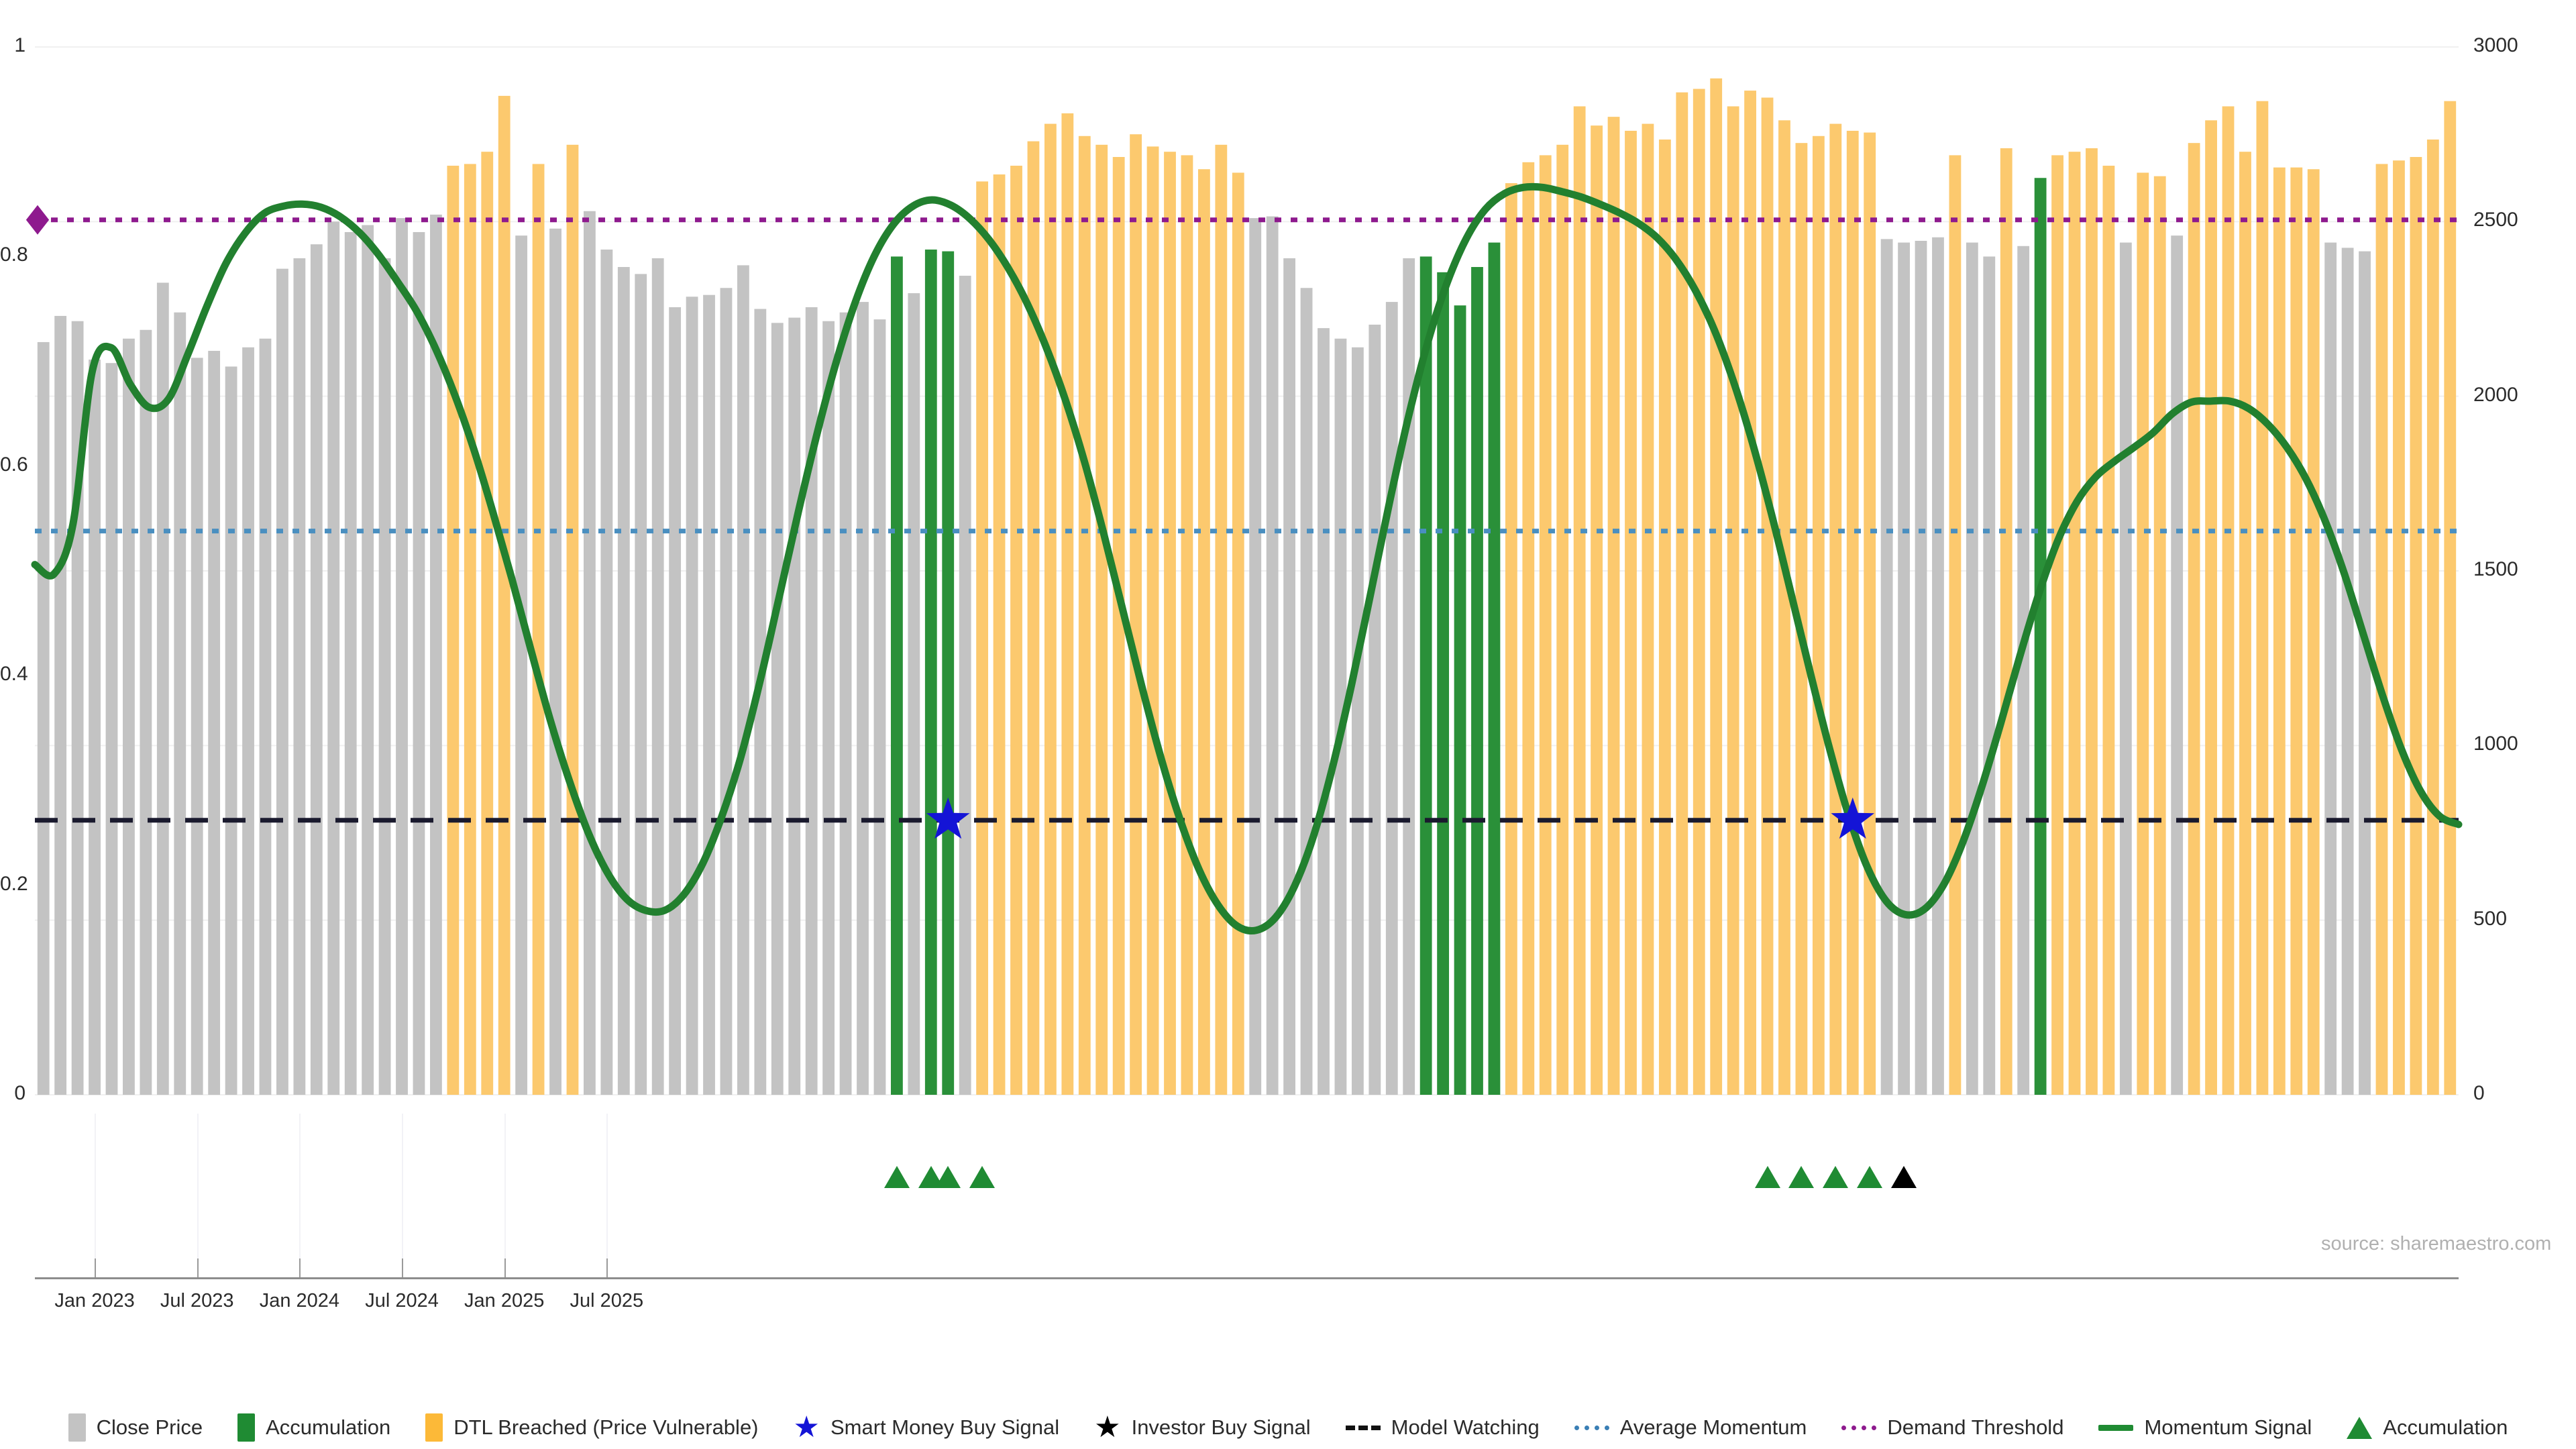  I want to click on dotted-line-icon, so click(1859, 1427).